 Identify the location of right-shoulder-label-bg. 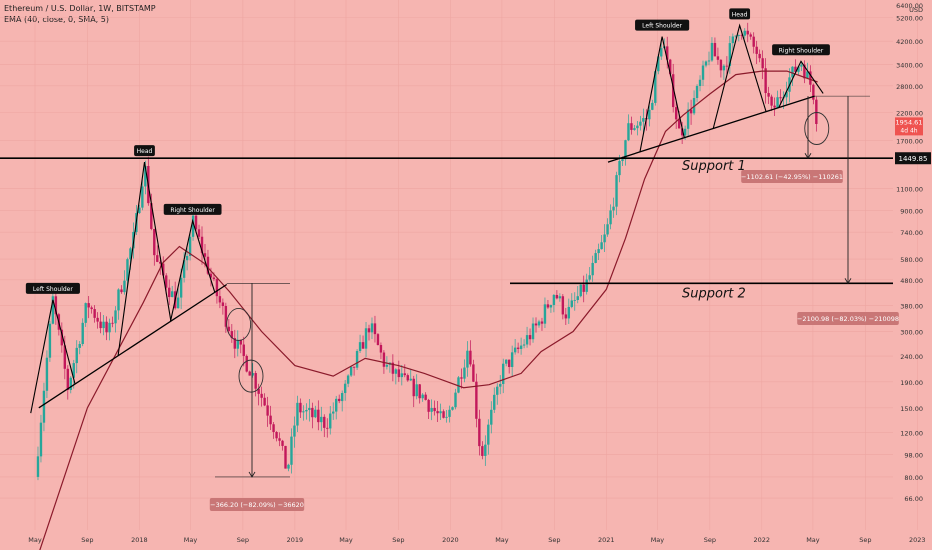
(192, 209).